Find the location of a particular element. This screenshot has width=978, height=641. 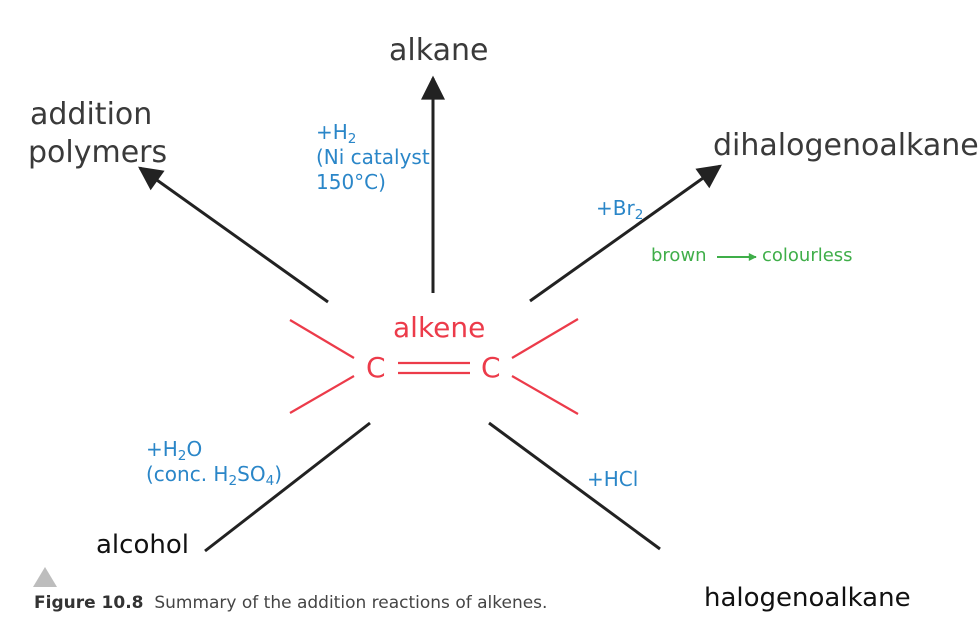

reagent-hcl: +HCl is located at coordinates (613, 479).